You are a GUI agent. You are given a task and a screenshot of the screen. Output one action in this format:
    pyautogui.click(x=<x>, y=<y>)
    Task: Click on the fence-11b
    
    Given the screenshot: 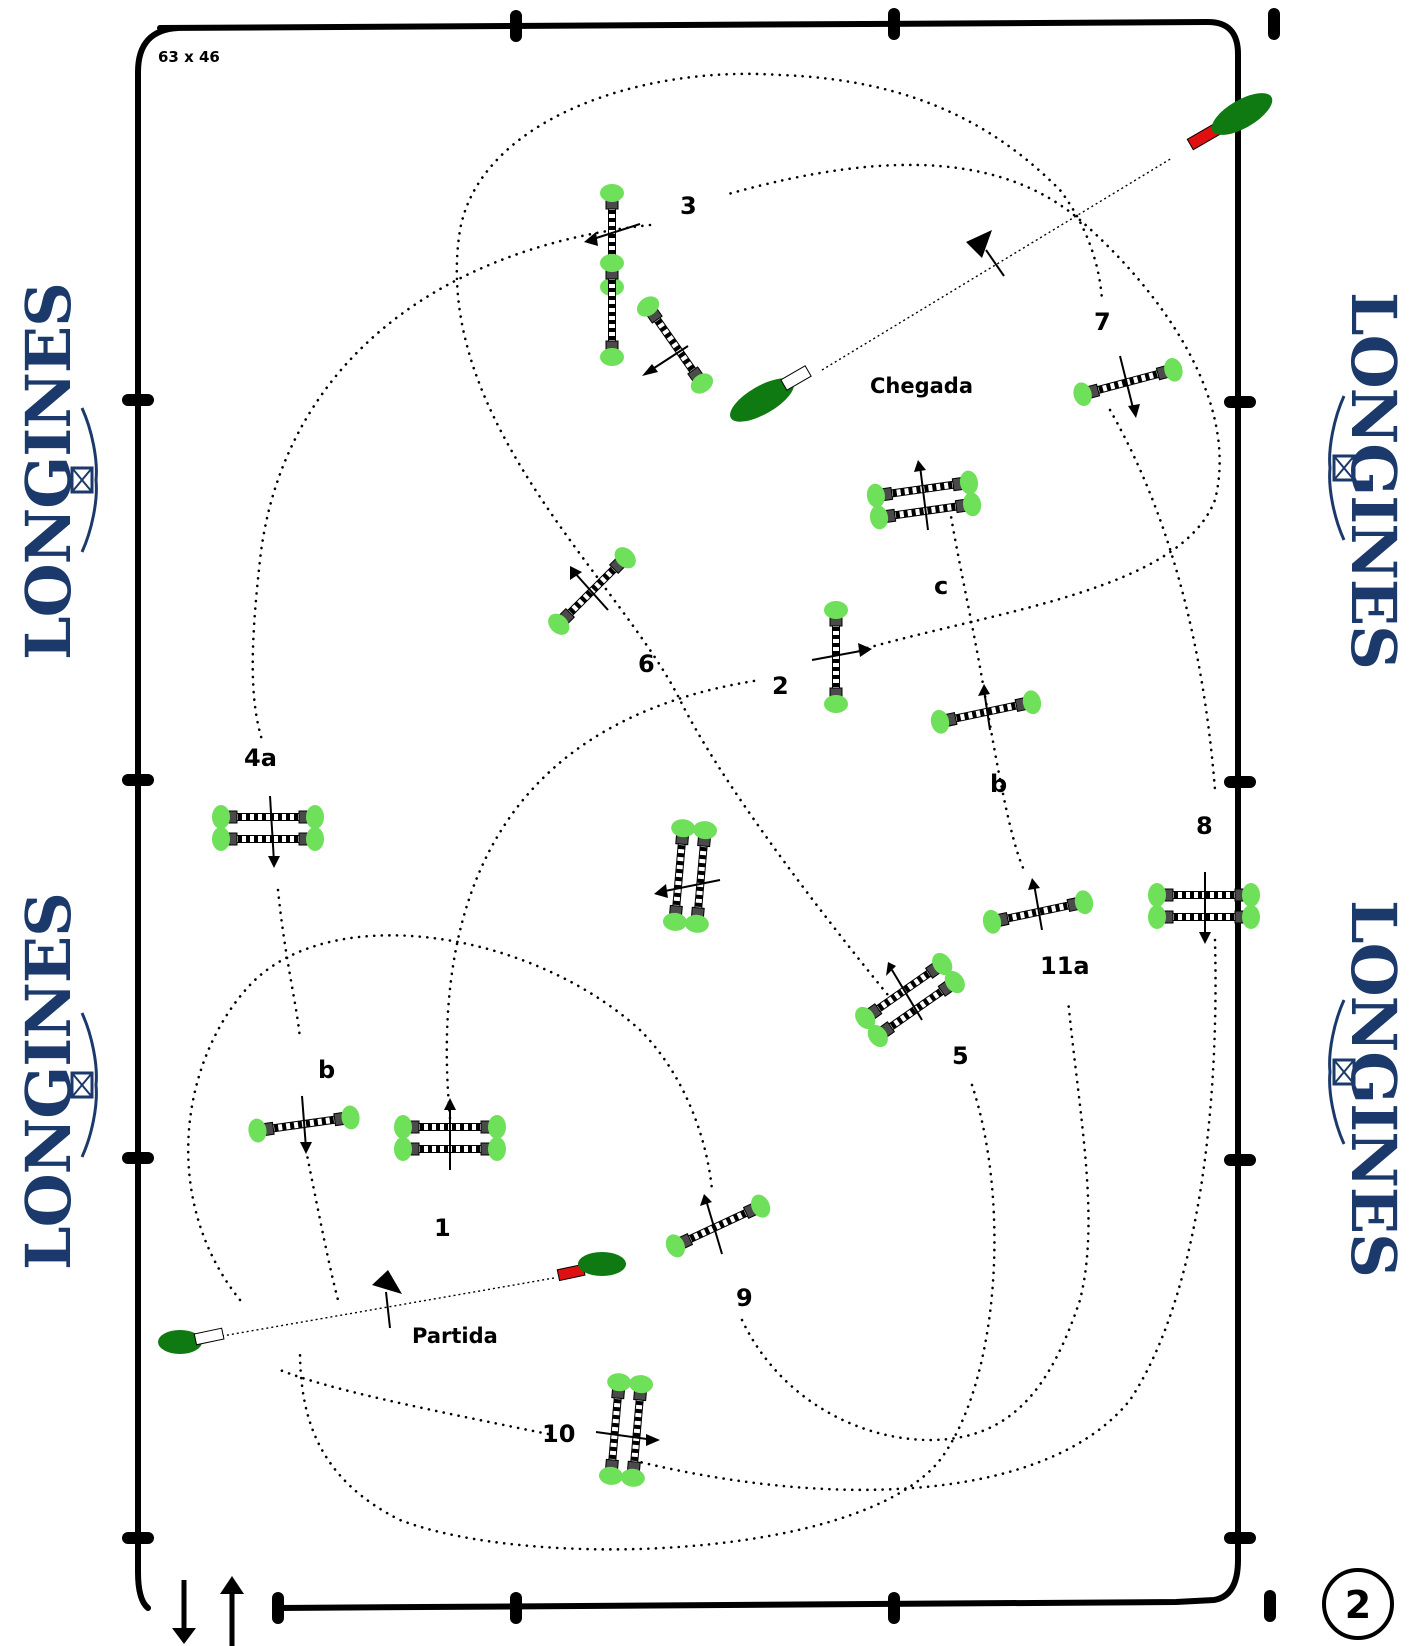 What is the action you would take?
    pyautogui.click(x=986, y=712)
    